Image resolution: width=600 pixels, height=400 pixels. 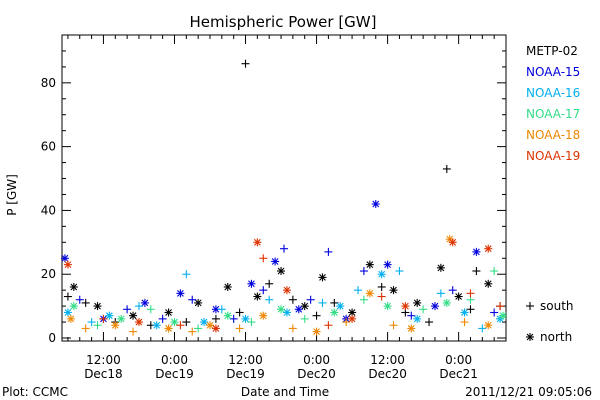 I want to click on x-axis-label: Date and Time, so click(x=285, y=392).